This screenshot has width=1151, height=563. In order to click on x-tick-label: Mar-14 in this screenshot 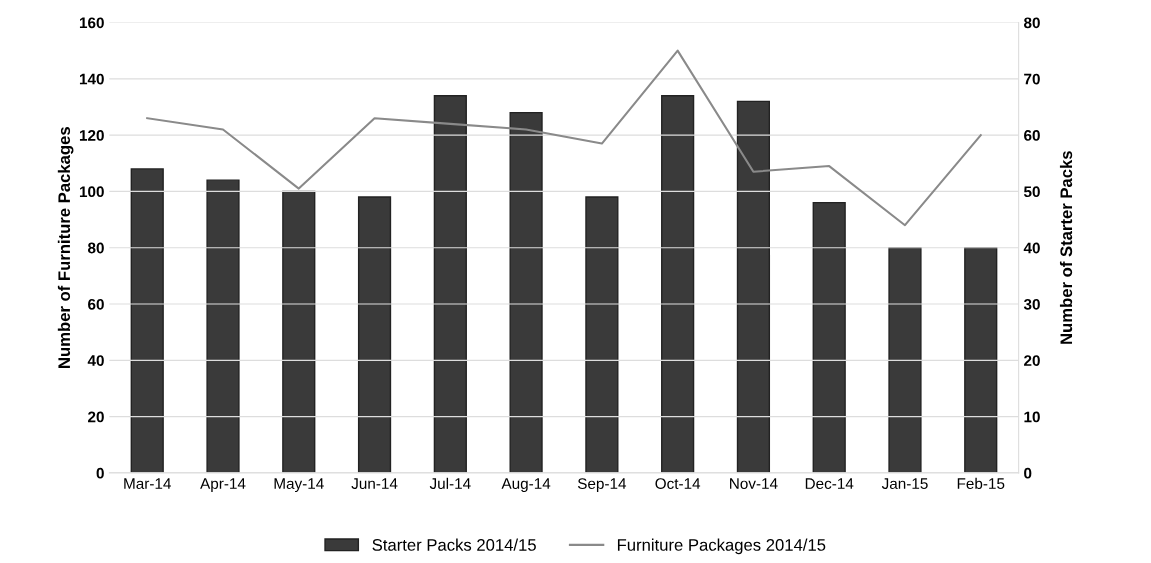, I will do `click(147, 483)`.